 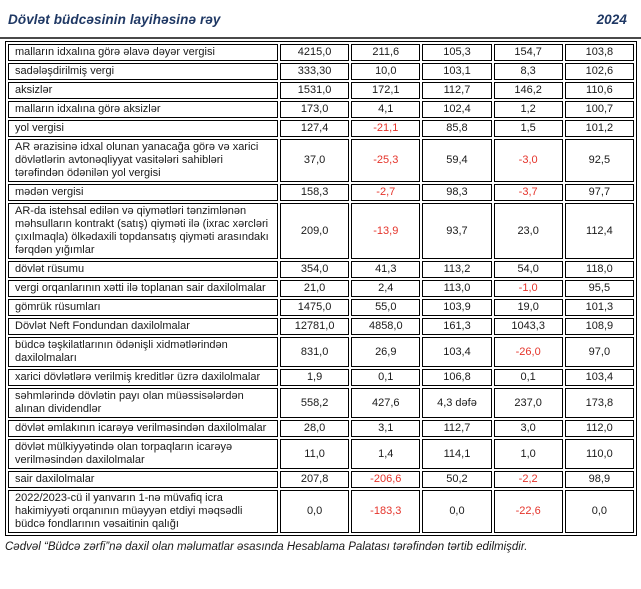 I want to click on value-cell: 113,2, so click(x=457, y=269).